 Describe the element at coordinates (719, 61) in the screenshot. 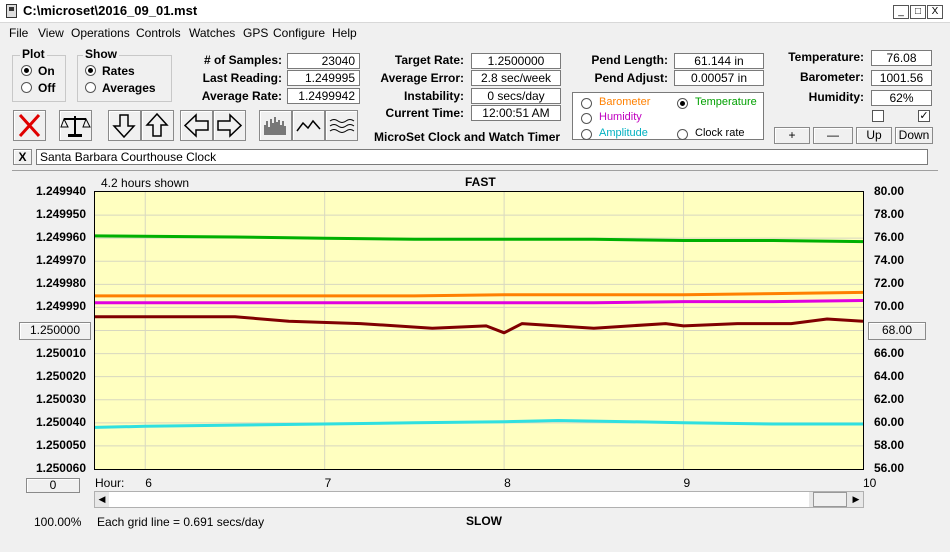

I see `pend-length-field: 61.144 in` at that location.